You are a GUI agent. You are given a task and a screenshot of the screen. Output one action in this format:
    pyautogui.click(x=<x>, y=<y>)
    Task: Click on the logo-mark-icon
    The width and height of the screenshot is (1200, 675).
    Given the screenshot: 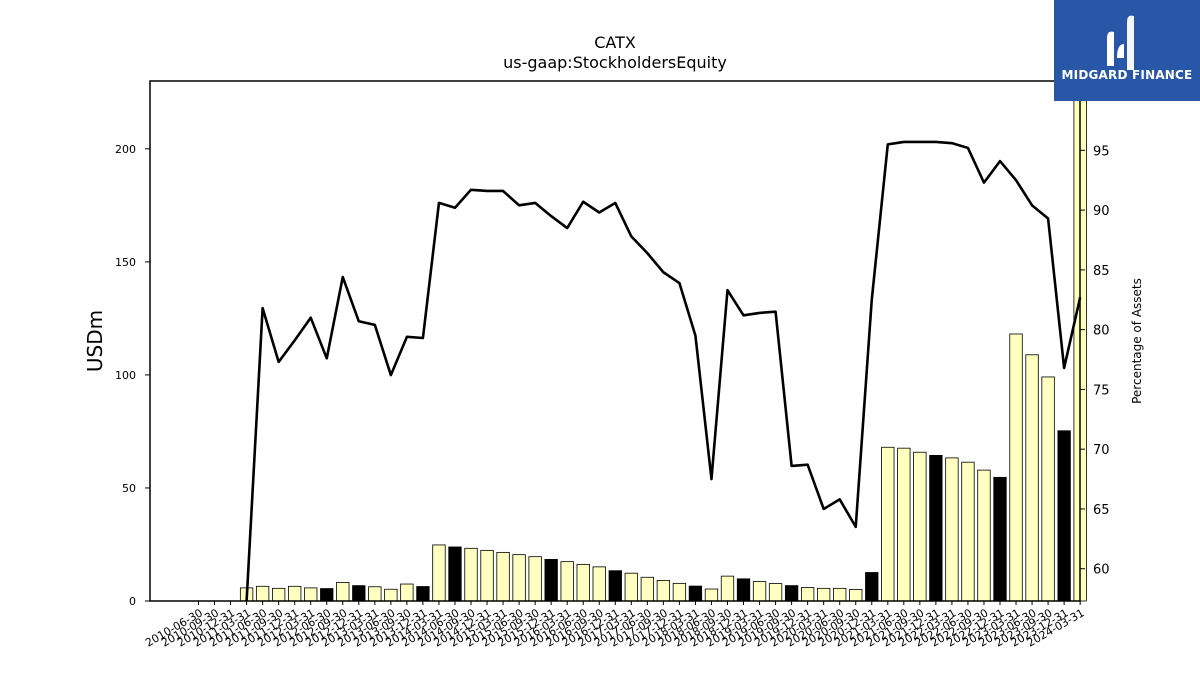 What is the action you would take?
    pyautogui.click(x=1120, y=43)
    